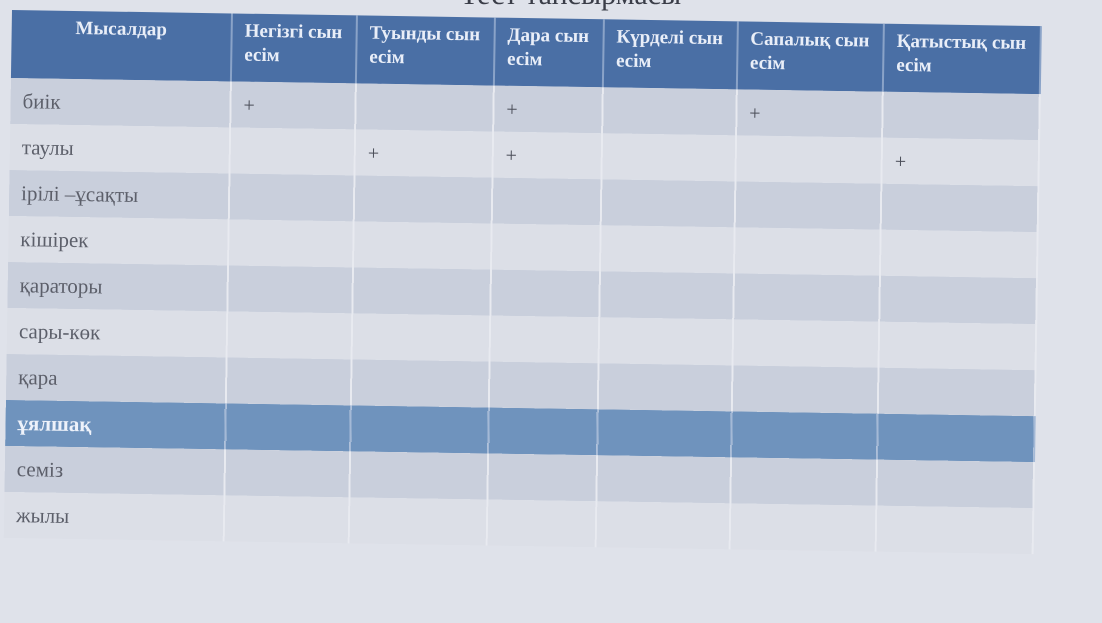 This screenshot has width=1102, height=623. I want to click on column-header: Сапалық сын есім, so click(810, 56).